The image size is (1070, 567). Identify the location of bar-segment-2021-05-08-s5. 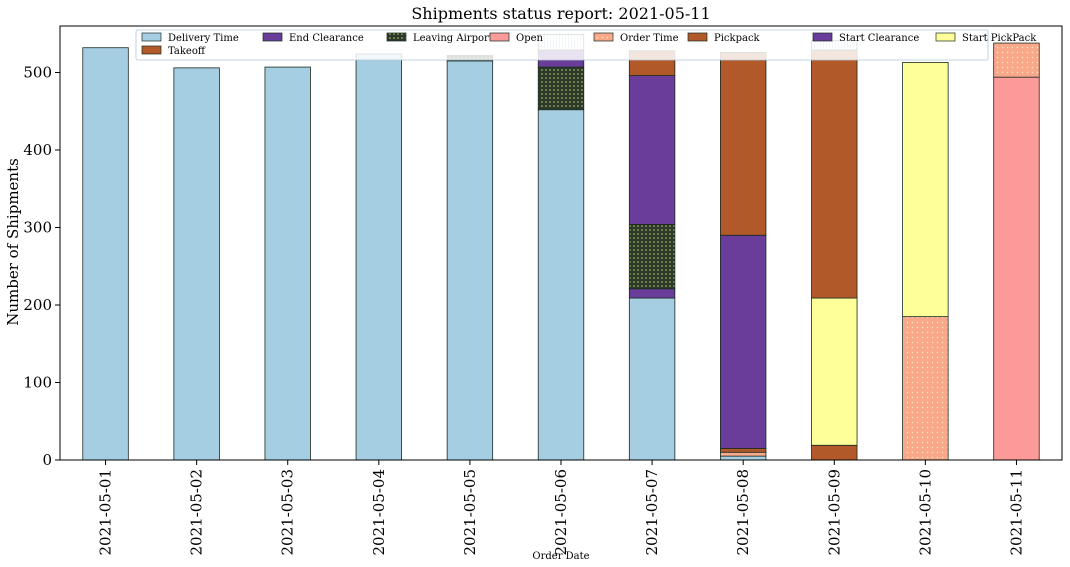
(743, 450).